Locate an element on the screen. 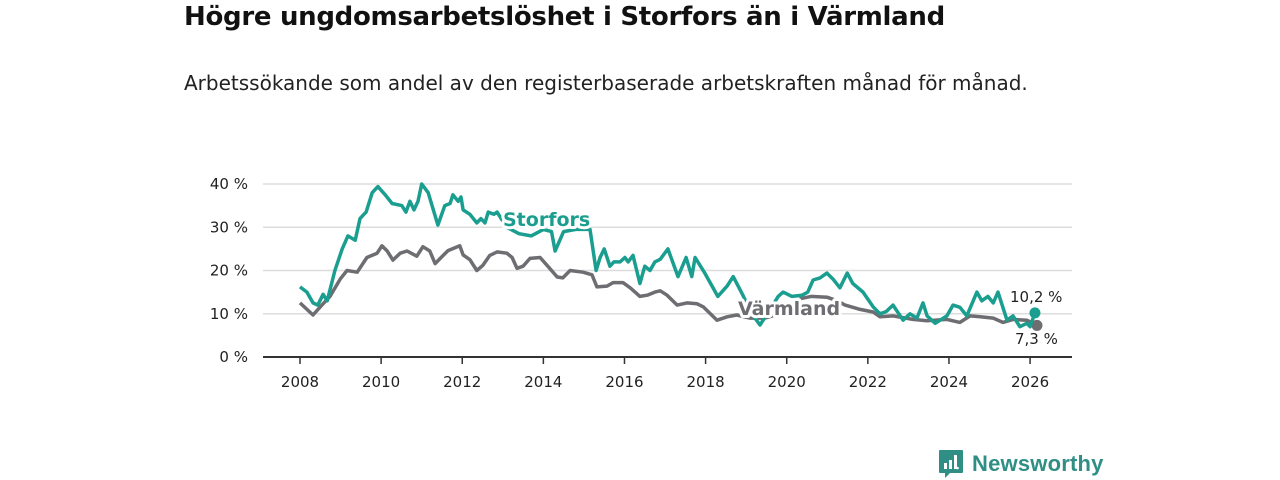  y-tick-label: 0 % is located at coordinates (233, 357).